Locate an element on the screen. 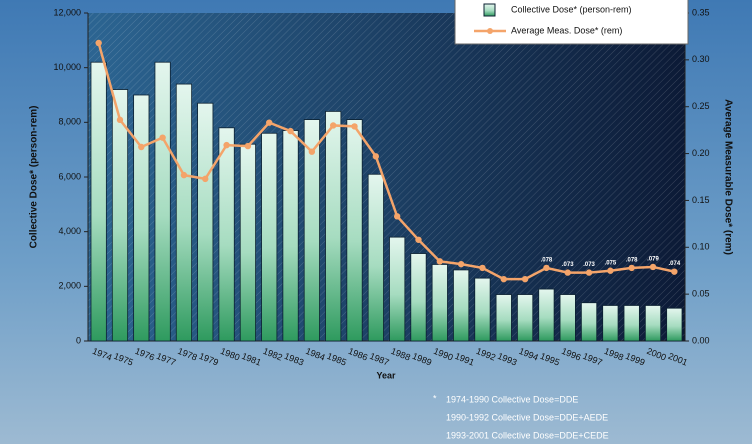 This screenshot has width=752, height=444. legend-label: Average Meas. Dose* (rem) is located at coordinates (566, 30).